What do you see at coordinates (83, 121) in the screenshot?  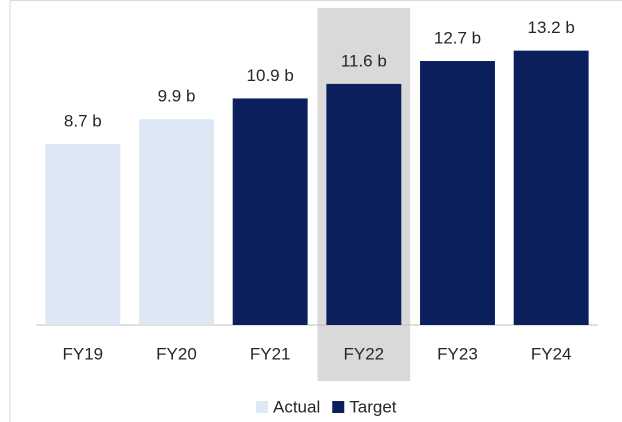 I see `value-label: 8.7 b` at bounding box center [83, 121].